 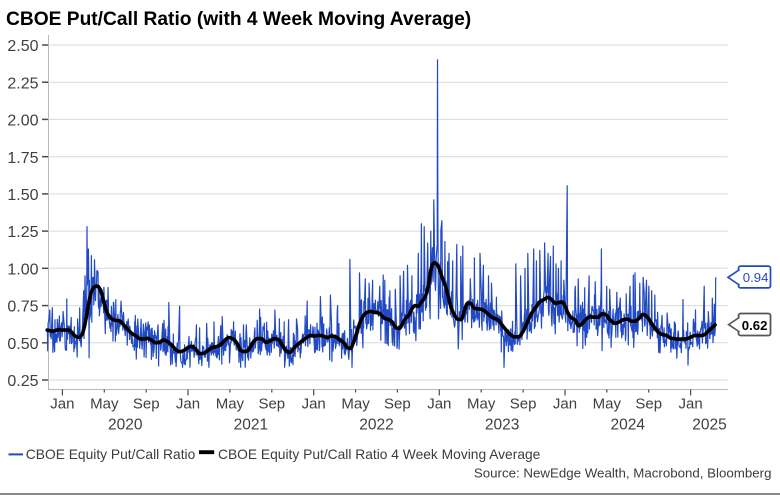 I want to click on svg-text: 1.75, so click(x=22, y=158).